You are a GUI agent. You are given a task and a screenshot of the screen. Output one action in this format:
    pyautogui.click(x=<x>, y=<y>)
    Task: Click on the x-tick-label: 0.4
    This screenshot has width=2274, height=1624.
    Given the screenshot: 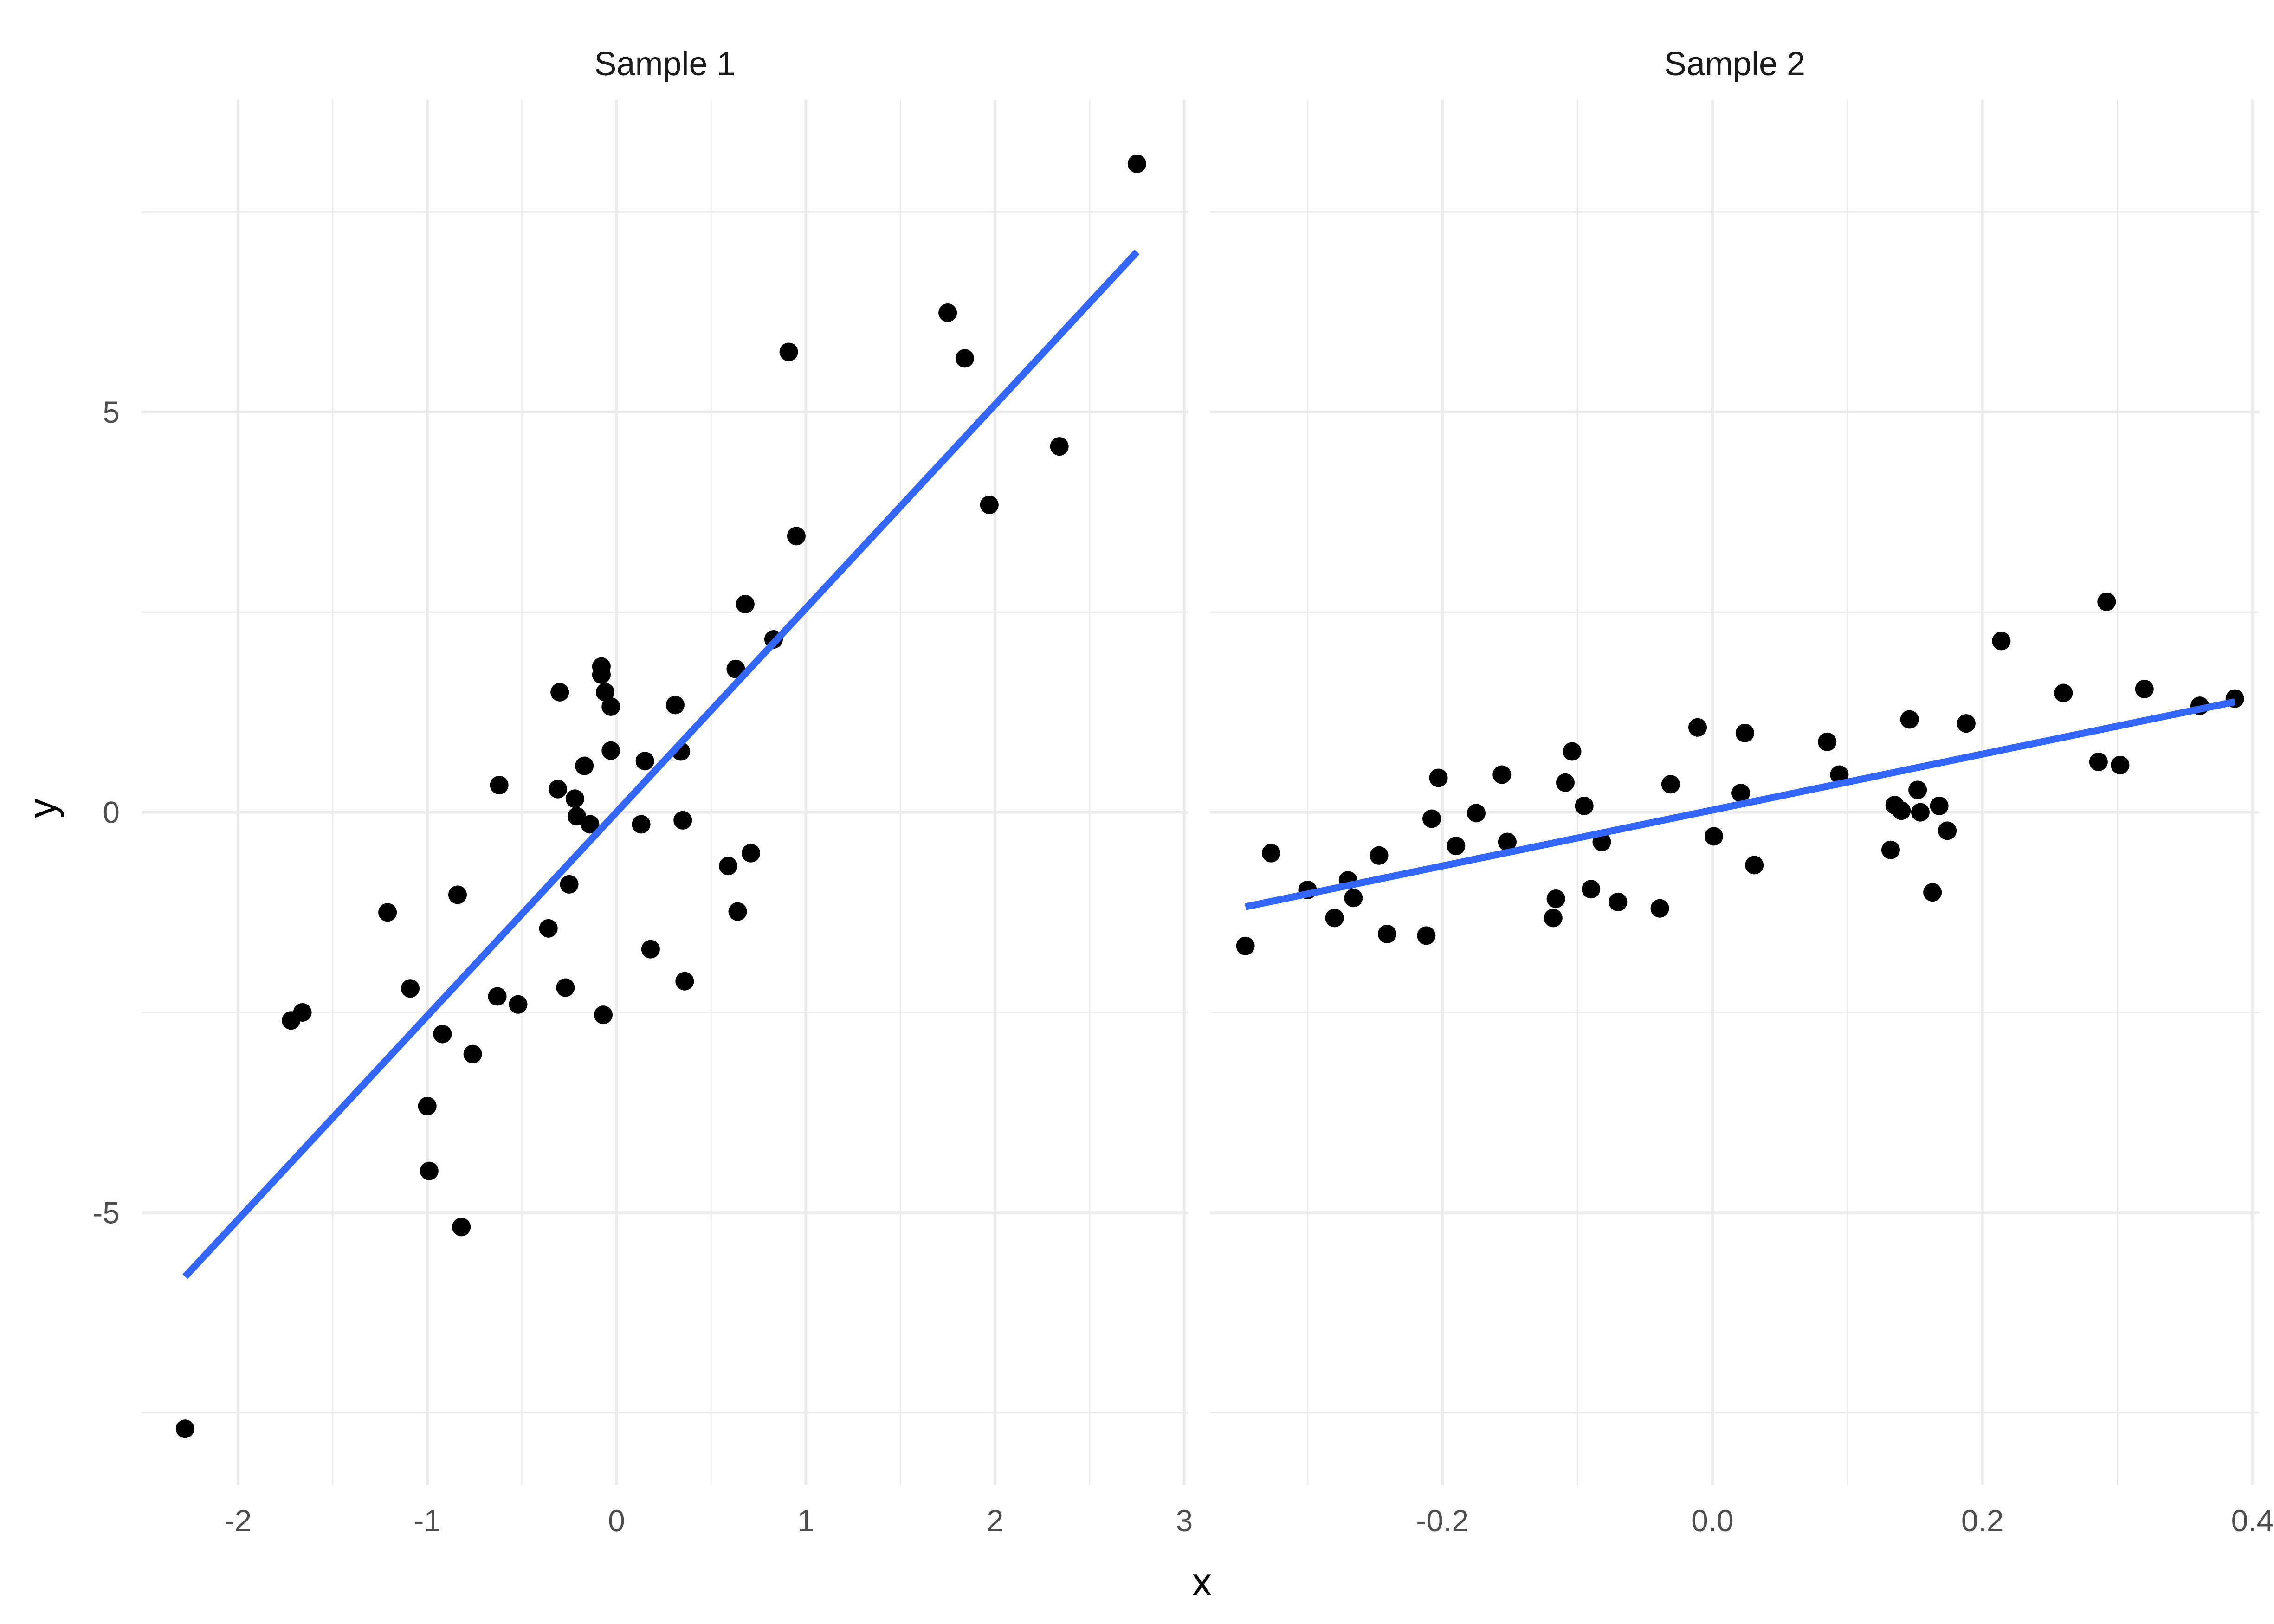 What is the action you would take?
    pyautogui.click(x=2252, y=1521)
    